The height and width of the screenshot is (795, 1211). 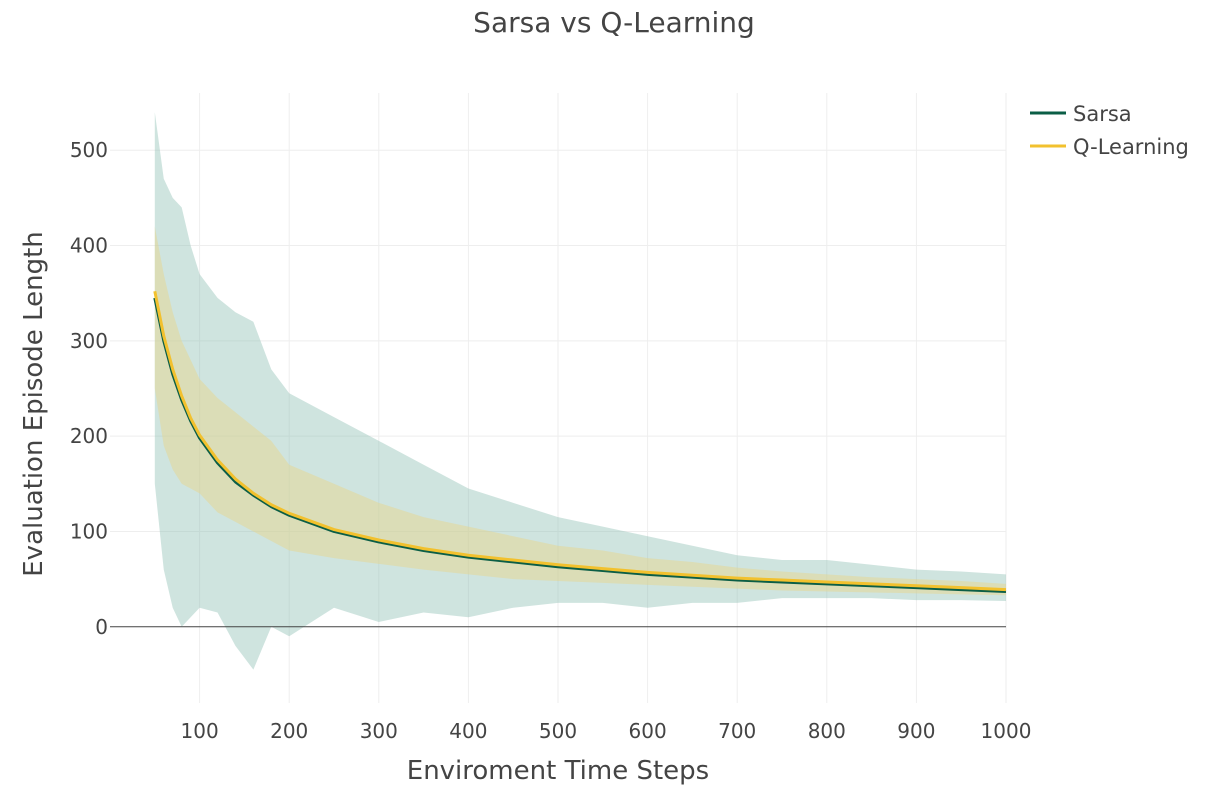 What do you see at coordinates (101, 627) in the screenshot?
I see `y-tick-label: 0` at bounding box center [101, 627].